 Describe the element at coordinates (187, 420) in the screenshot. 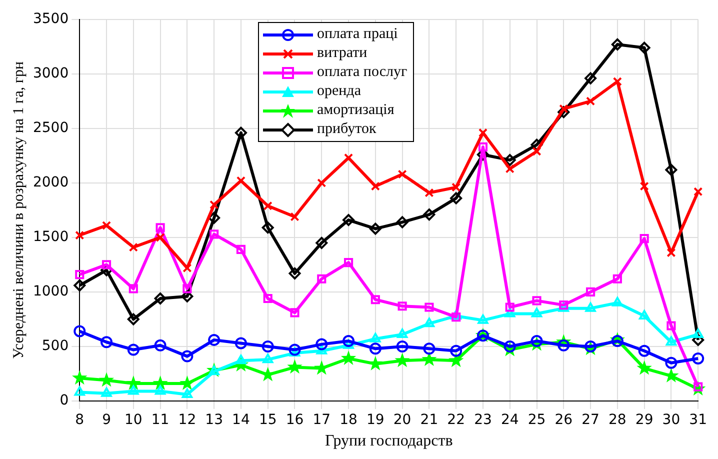

I see `x-tick-label: 12` at that location.